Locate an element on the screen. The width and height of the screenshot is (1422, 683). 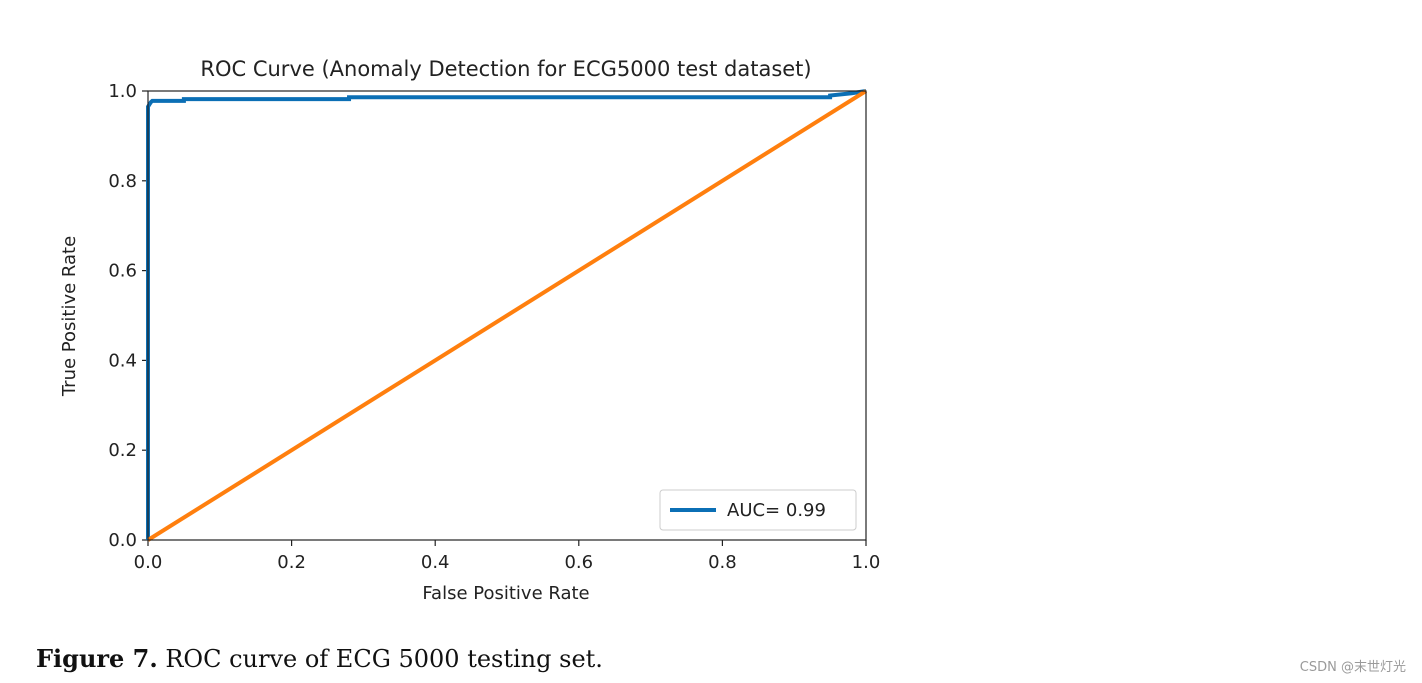
x-tick-label: 0.0 is located at coordinates (148, 562).